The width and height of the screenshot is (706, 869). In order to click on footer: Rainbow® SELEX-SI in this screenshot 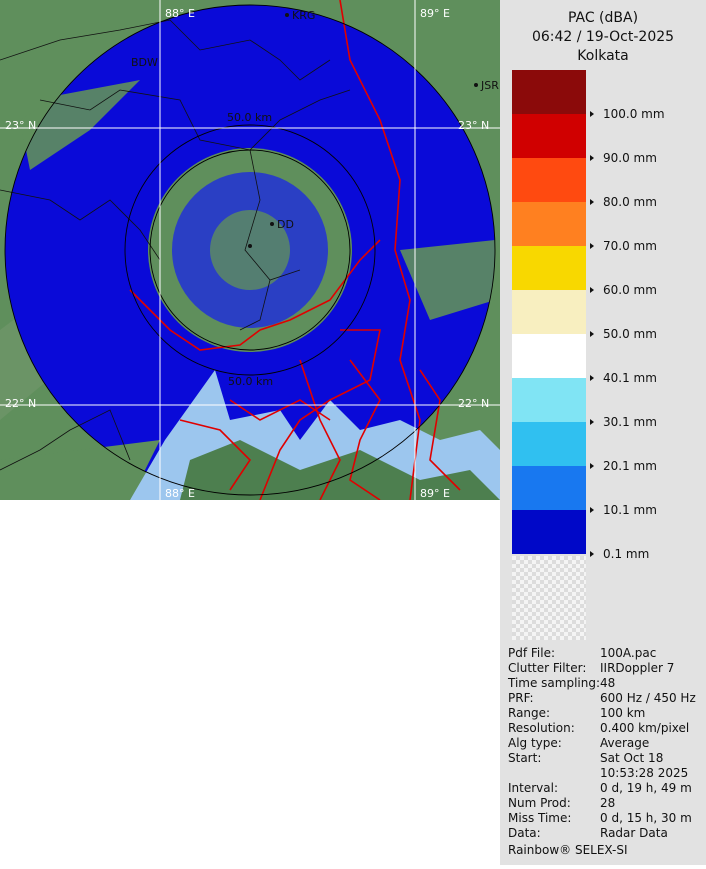, I will do `click(568, 850)`.